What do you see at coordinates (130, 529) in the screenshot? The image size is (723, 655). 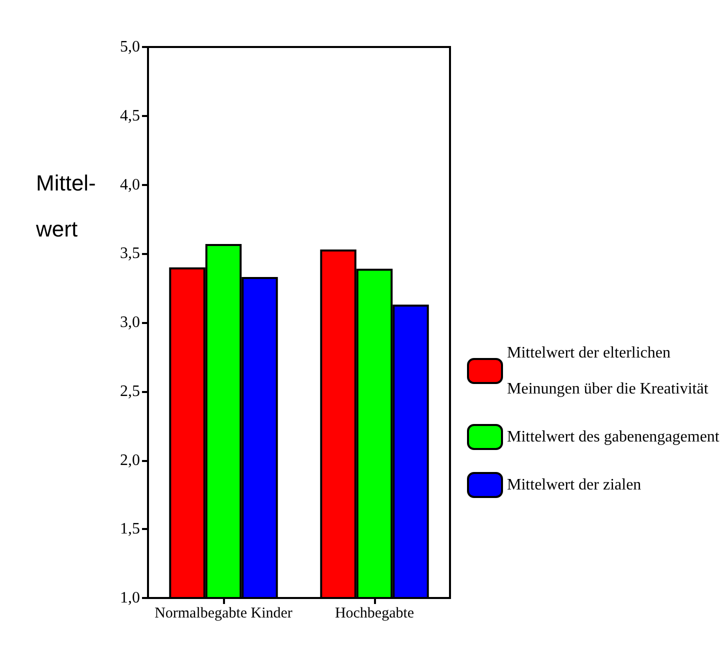 I see `y-tick-label: 1,5` at bounding box center [130, 529].